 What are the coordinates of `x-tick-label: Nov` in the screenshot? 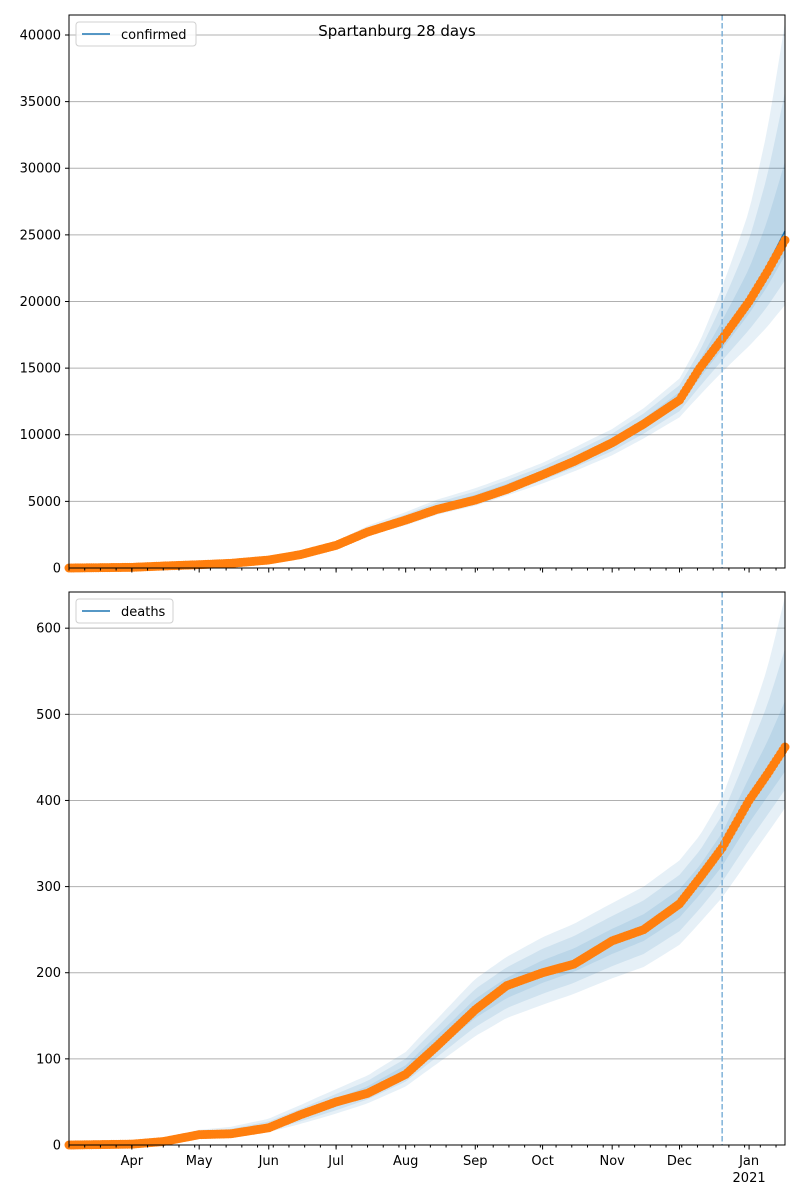 It's located at (612, 1161).